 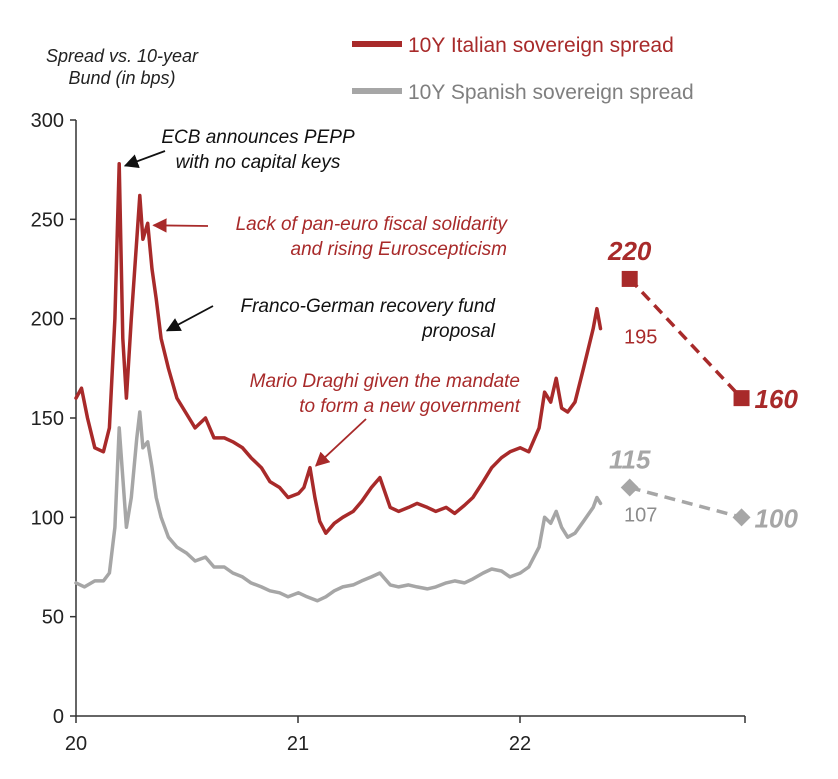 What do you see at coordinates (520, 744) in the screenshot?
I see `x-tick-label: 22` at bounding box center [520, 744].